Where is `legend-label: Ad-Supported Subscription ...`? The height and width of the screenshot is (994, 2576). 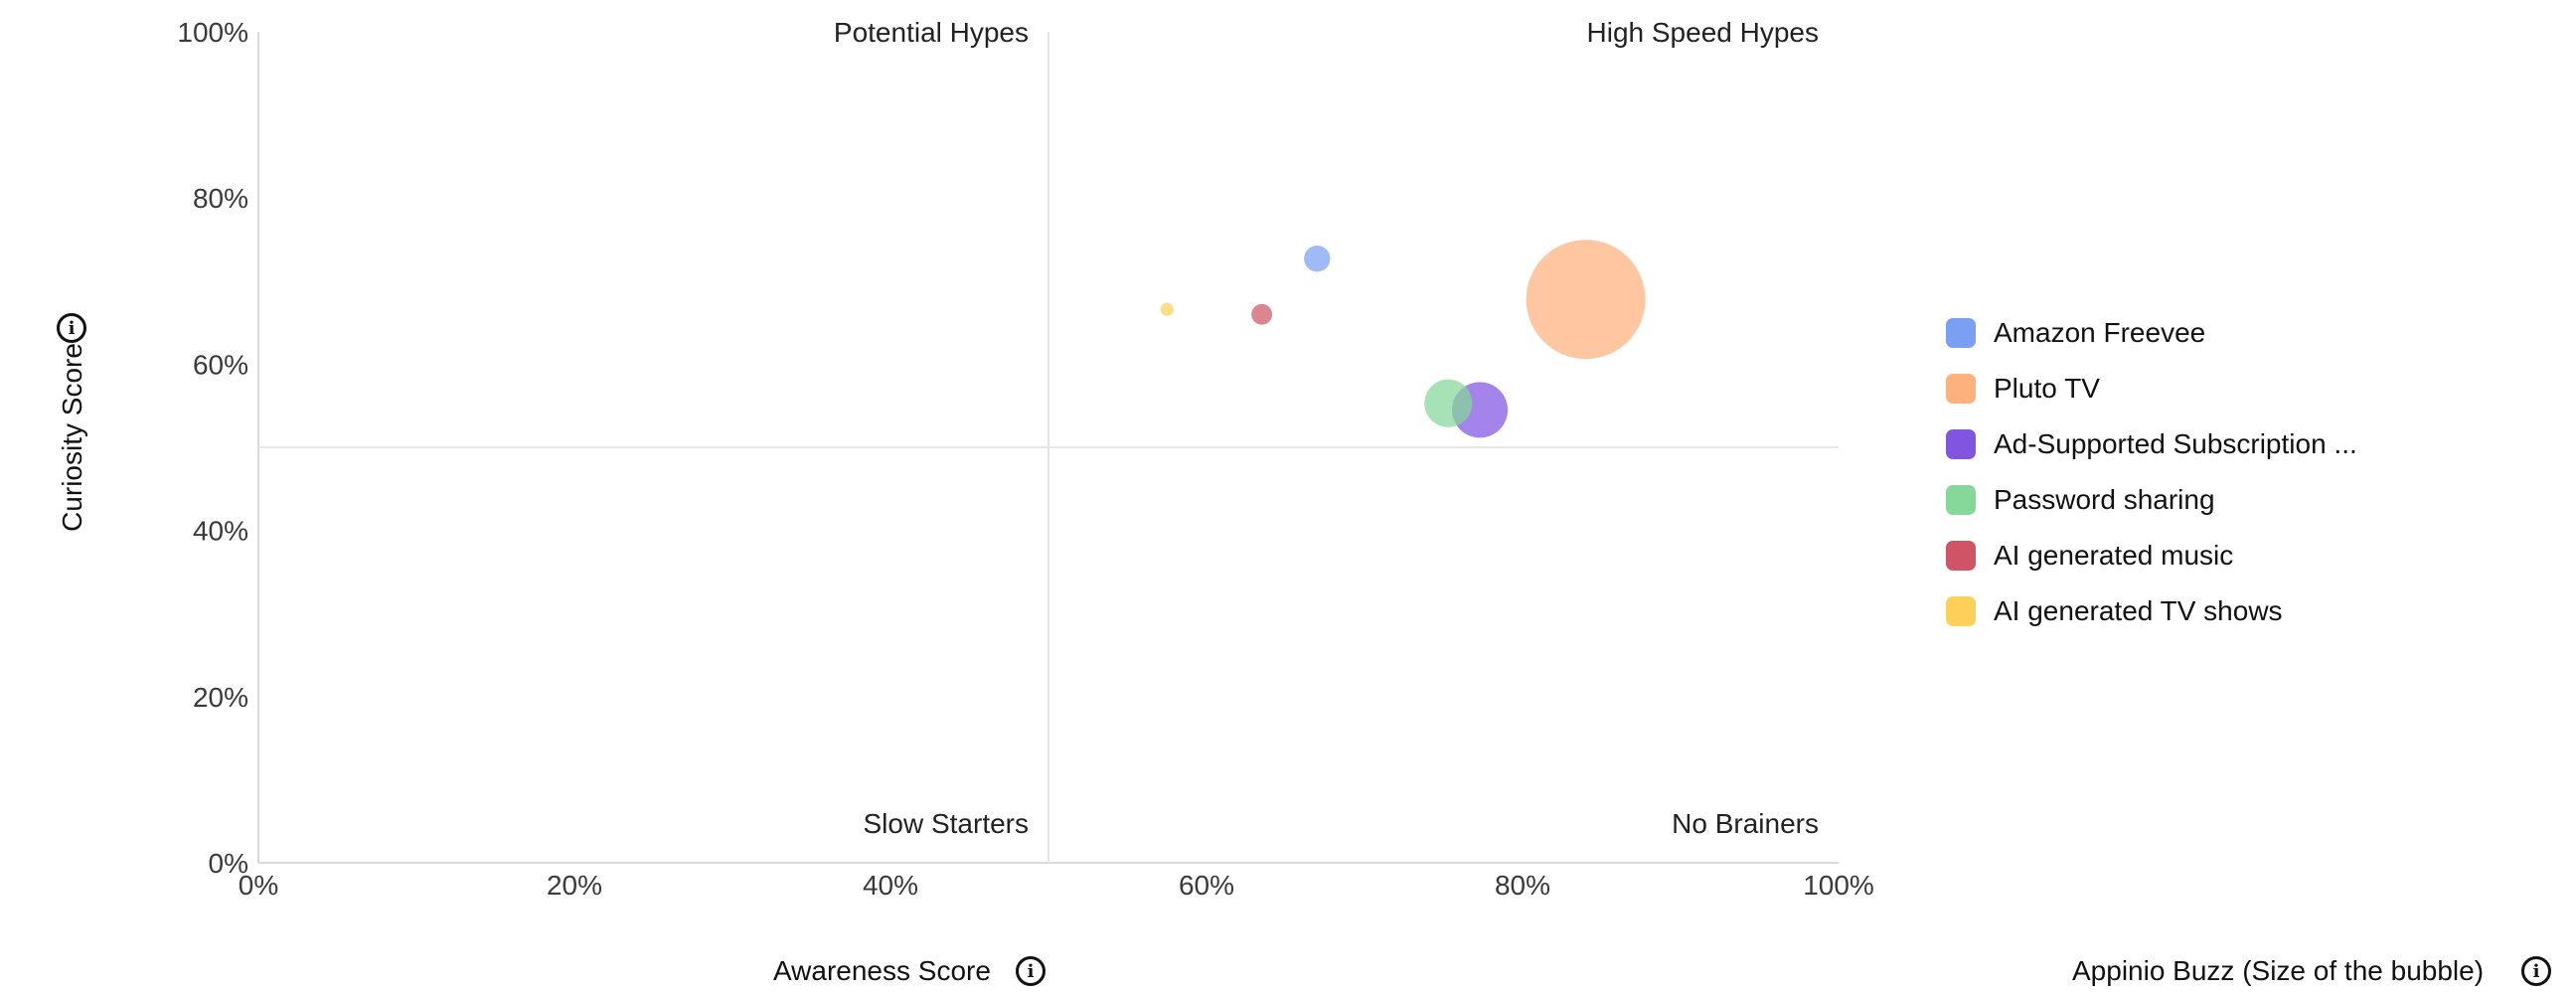
legend-label: Ad-Supported Subscription ... is located at coordinates (2175, 443).